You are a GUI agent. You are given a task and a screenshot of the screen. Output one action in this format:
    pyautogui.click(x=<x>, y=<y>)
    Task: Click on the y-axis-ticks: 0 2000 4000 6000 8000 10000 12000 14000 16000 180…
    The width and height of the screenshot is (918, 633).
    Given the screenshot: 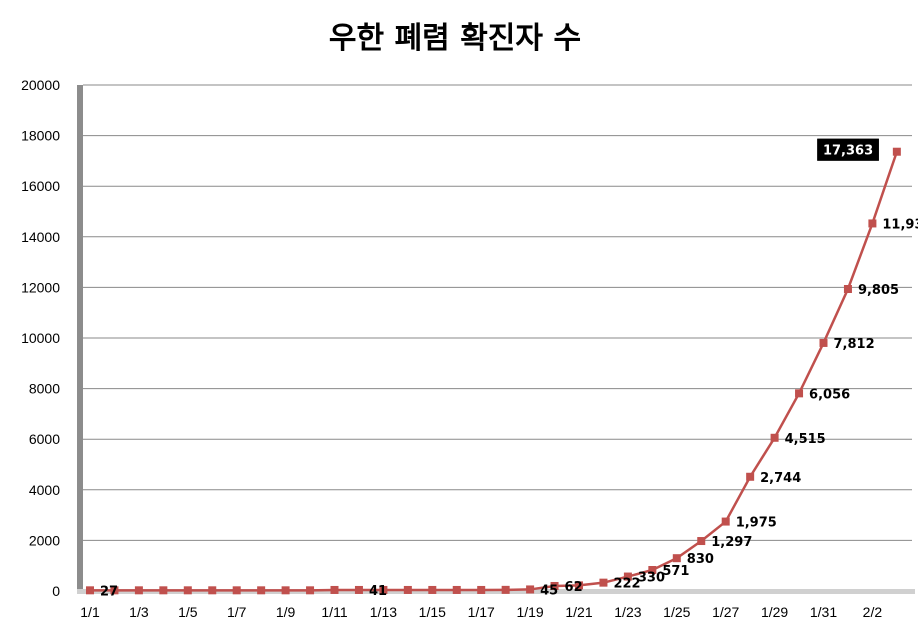 What is the action you would take?
    pyautogui.click(x=40, y=338)
    